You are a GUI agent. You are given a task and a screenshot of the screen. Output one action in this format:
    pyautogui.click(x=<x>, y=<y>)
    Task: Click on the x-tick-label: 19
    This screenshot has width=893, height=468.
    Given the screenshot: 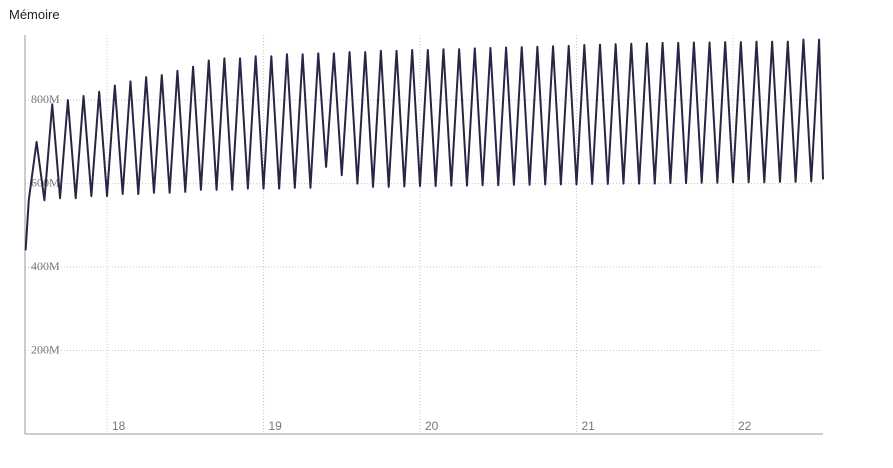 What is the action you would take?
    pyautogui.click(x=276, y=426)
    